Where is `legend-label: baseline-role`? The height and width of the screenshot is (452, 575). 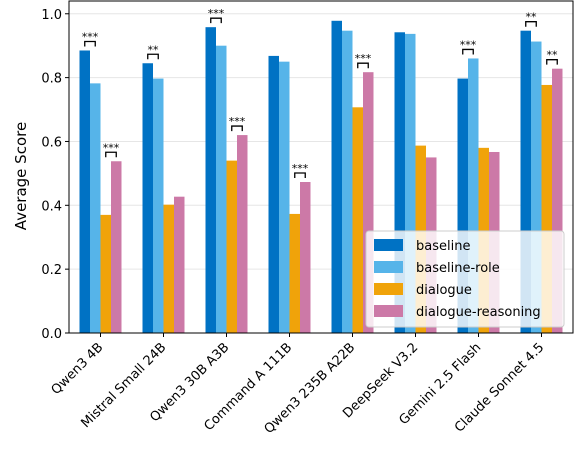 legend-label: baseline-role is located at coordinates (458, 268).